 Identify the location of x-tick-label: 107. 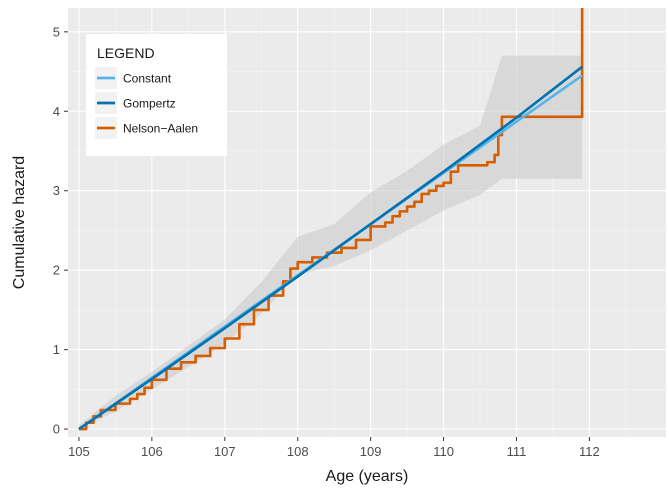
(225, 451).